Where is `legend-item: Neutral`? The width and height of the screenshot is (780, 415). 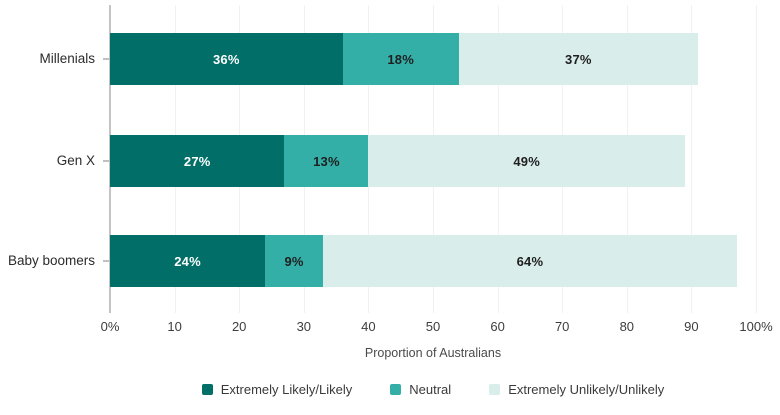
legend-item: Neutral is located at coordinates (420, 389).